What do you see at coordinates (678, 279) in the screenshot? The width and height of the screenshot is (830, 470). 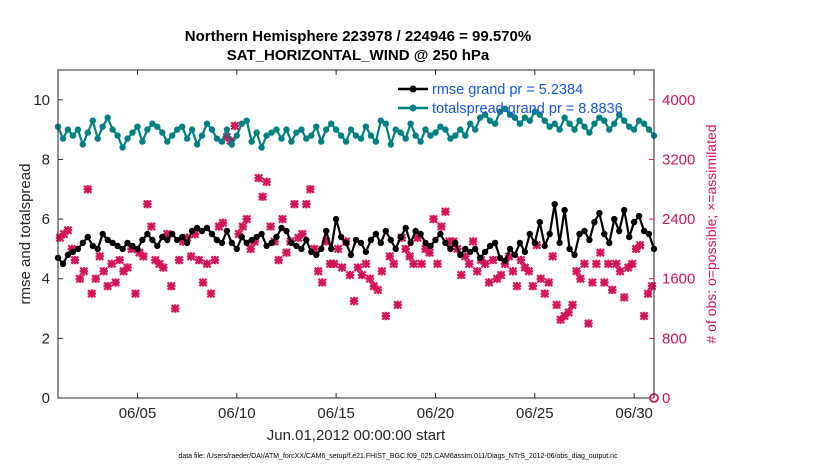 I see `y2-tick-label: 1600` at bounding box center [678, 279].